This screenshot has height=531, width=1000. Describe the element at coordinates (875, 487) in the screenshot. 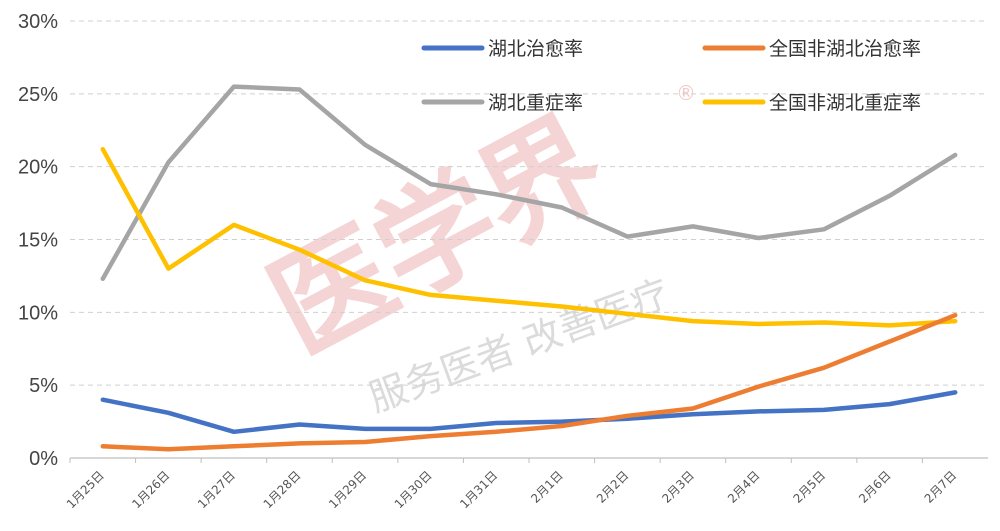

I see `x-tick-label: 2月6日` at that location.